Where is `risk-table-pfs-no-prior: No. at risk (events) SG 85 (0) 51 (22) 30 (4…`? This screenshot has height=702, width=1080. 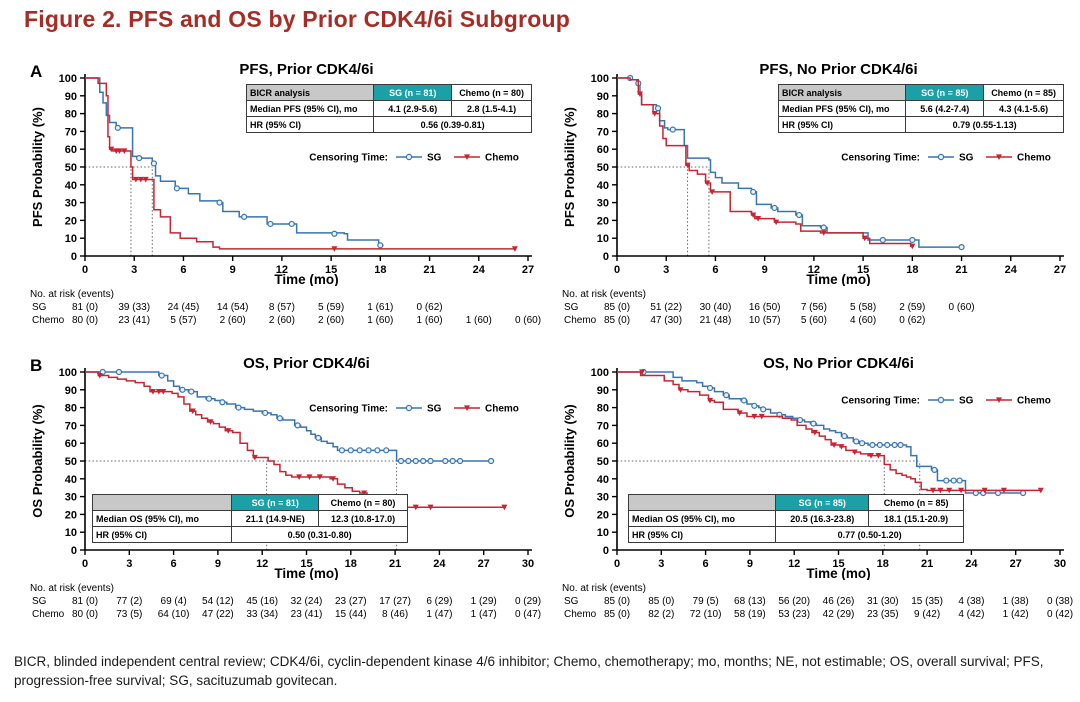
risk-table-pfs-no-prior: No. at risk (events) SG 85 (0) 51 (22) 30 (4… is located at coordinates (820, 313).